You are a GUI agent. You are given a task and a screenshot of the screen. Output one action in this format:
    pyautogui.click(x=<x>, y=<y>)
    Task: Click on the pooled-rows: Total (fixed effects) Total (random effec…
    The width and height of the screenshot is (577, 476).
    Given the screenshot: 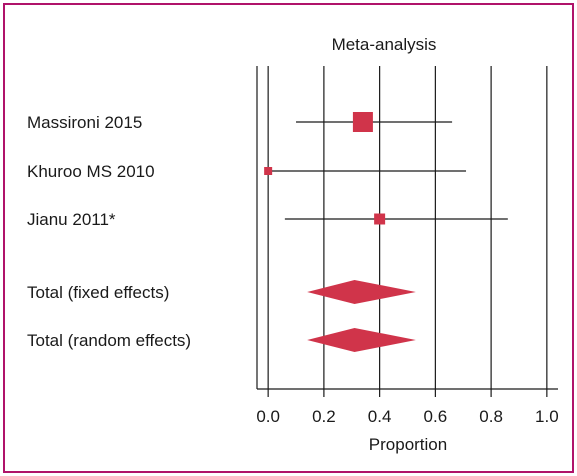 What is the action you would take?
    pyautogui.click(x=221, y=316)
    